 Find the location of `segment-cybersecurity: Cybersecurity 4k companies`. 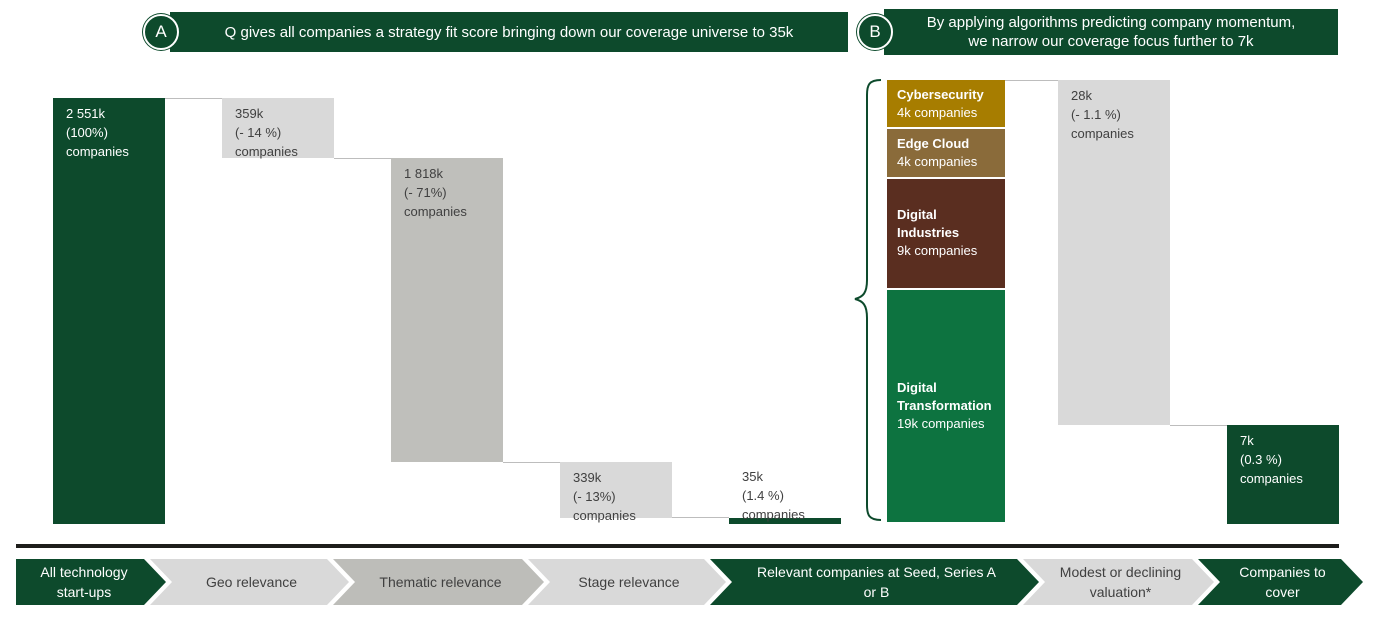

segment-cybersecurity: Cybersecurity 4k companies is located at coordinates (946, 104).